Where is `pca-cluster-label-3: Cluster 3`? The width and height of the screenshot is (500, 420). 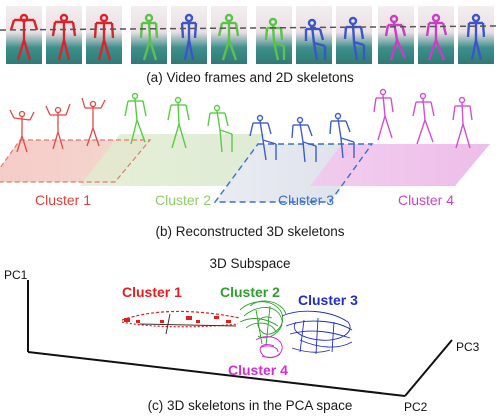 pca-cluster-label-3: Cluster 3 is located at coordinates (328, 300).